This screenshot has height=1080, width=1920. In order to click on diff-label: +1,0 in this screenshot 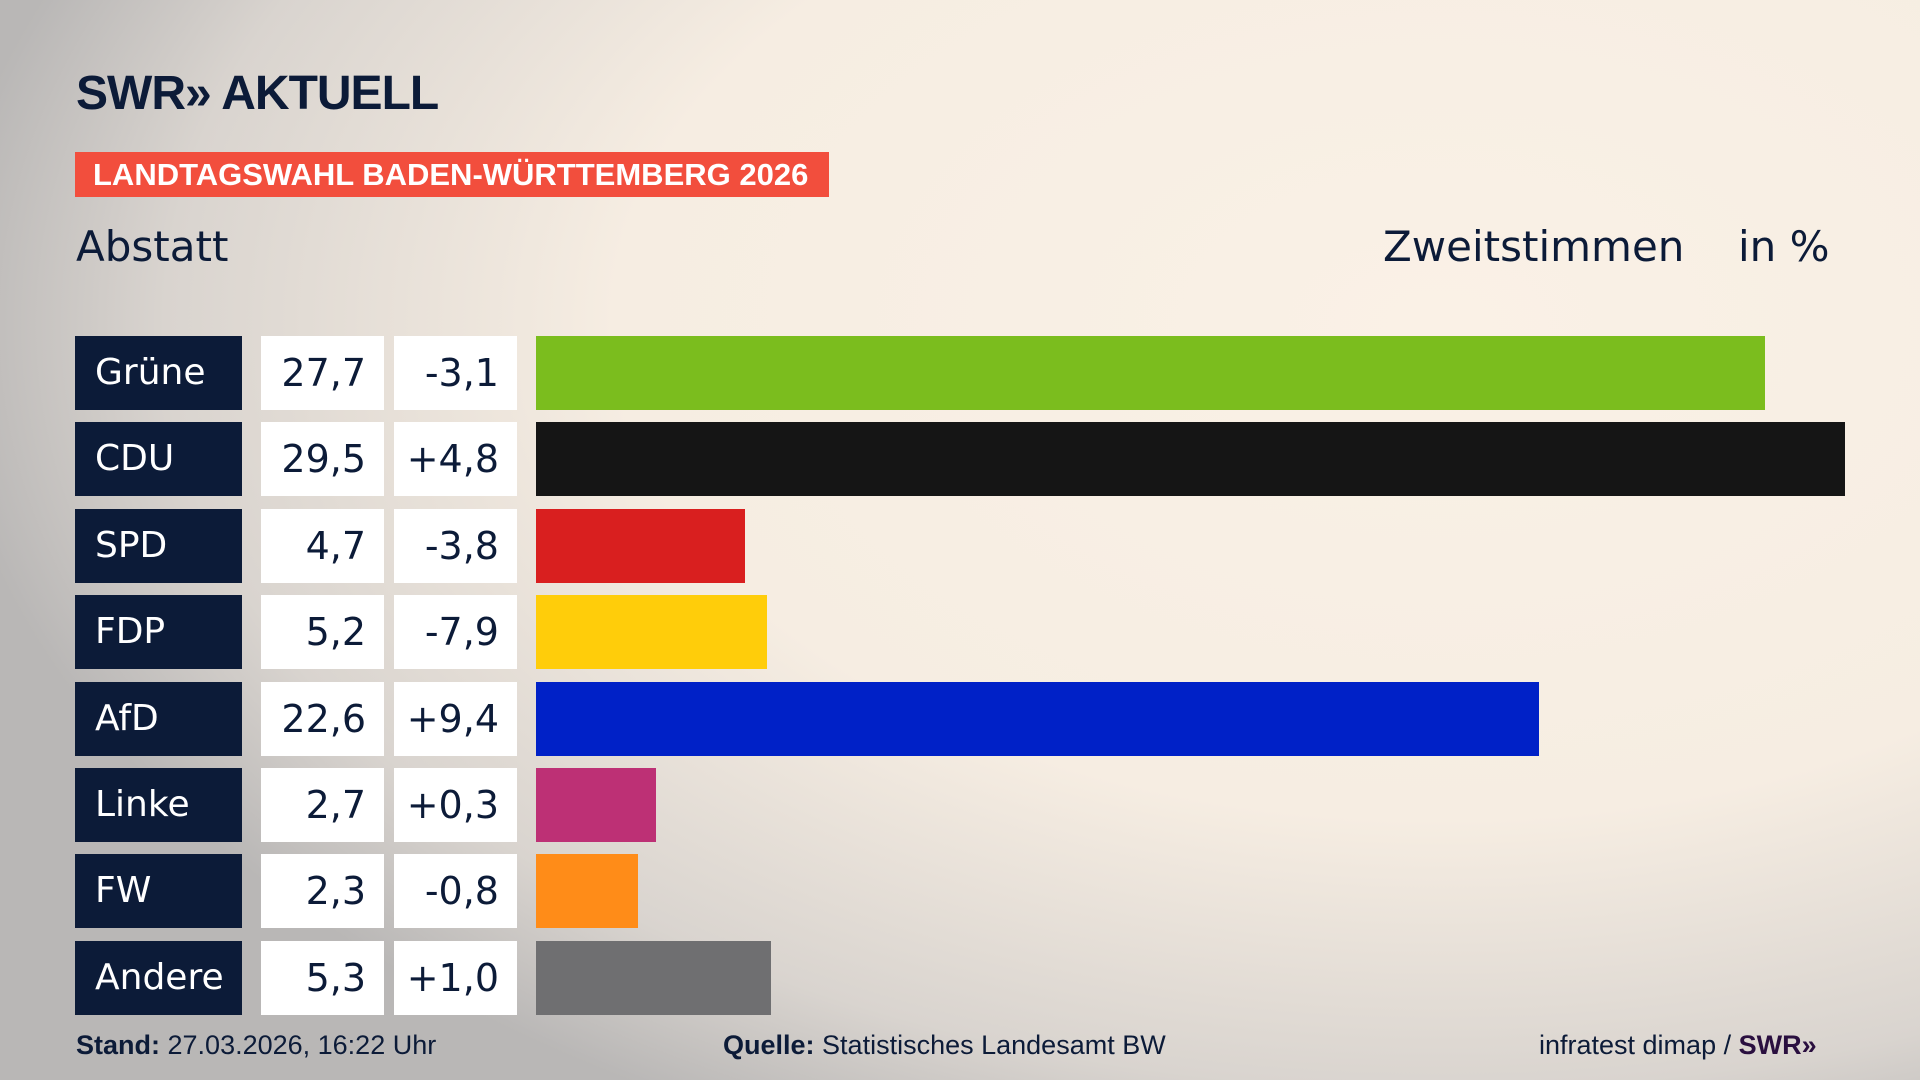, I will do `click(455, 977)`.